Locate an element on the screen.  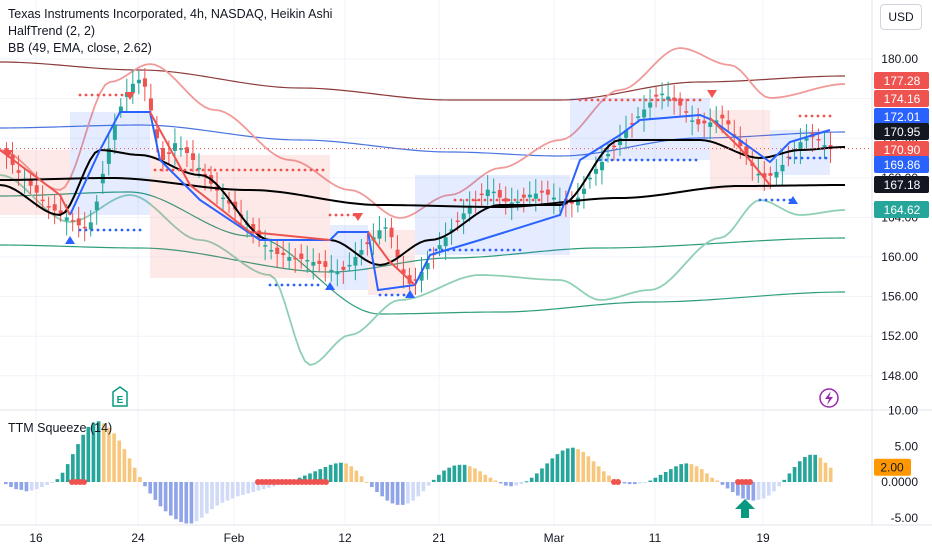
price-tick-label: 160.00 is located at coordinates (899, 257).